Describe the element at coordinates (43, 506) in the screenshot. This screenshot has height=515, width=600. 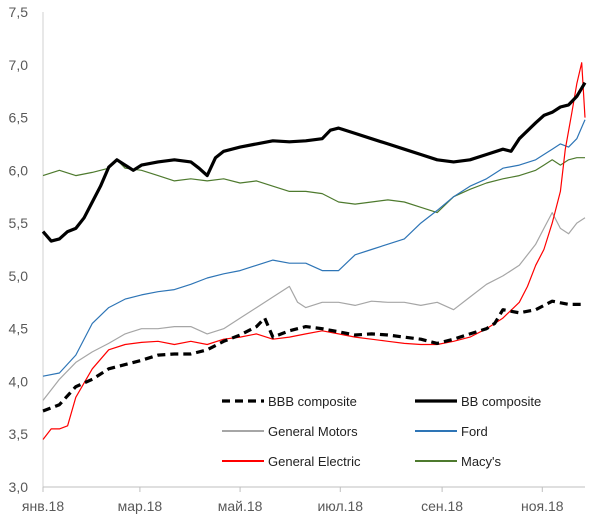
I see `x-tick-label: янв.18` at that location.